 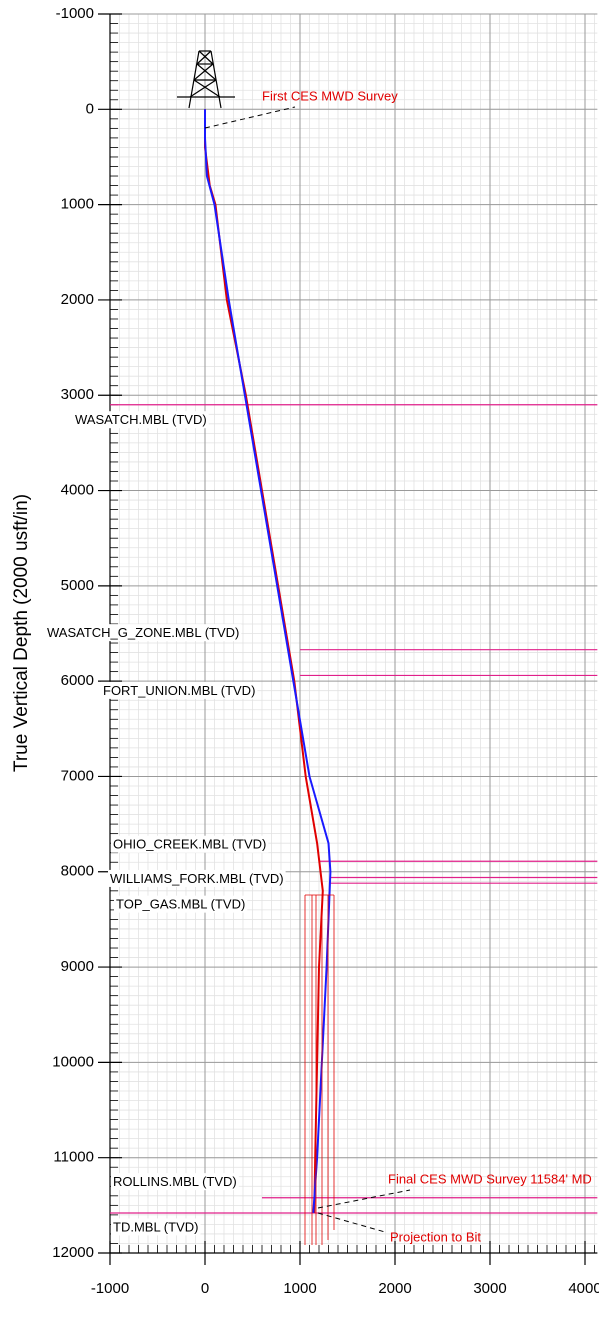 What do you see at coordinates (299, 1288) in the screenshot?
I see `x-tick-label: 1000` at bounding box center [299, 1288].